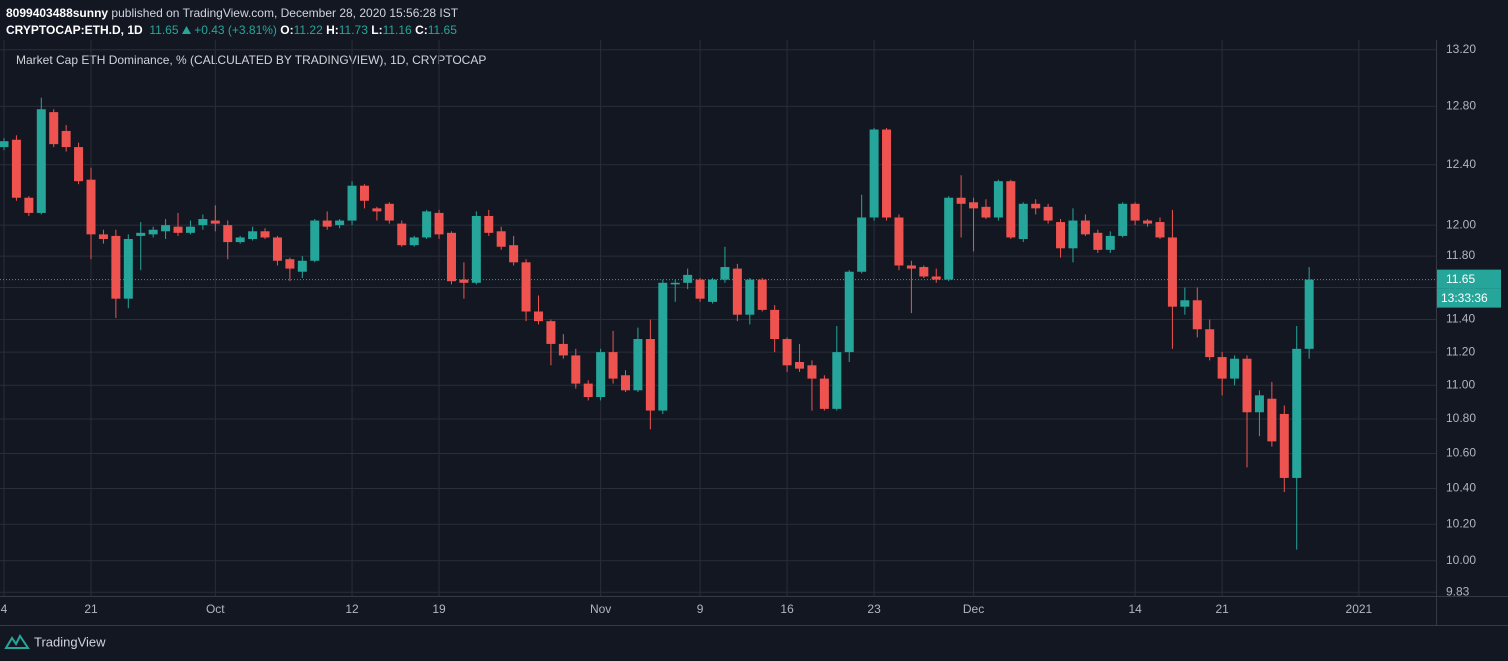  Describe the element at coordinates (874, 609) in the screenshot. I see `x-tick-label: 23` at that location.